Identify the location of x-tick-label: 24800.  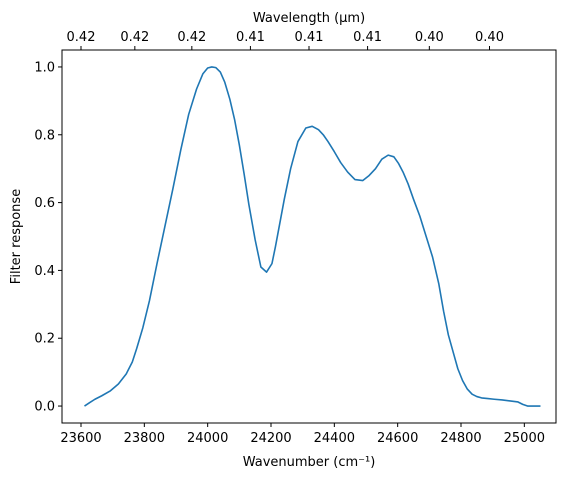
(460, 438).